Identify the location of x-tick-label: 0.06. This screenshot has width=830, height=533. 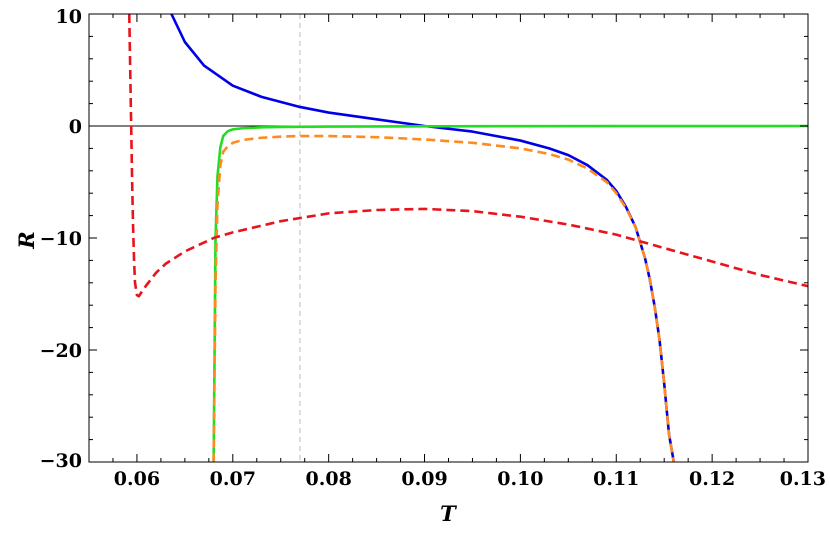
(137, 479).